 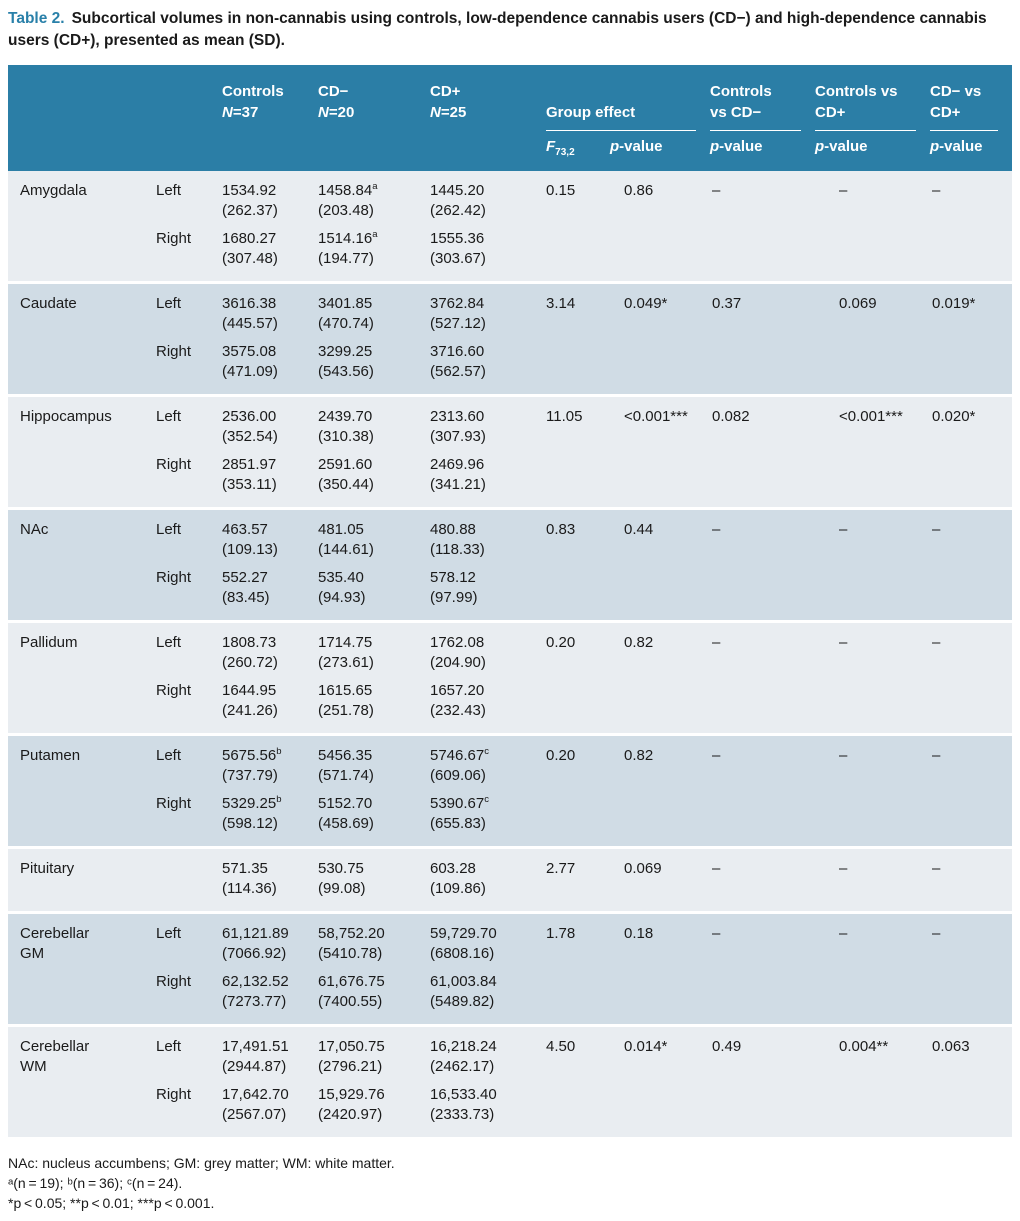 I want to click on controls-cell: 5329.25b (598.12), so click(x=252, y=813).